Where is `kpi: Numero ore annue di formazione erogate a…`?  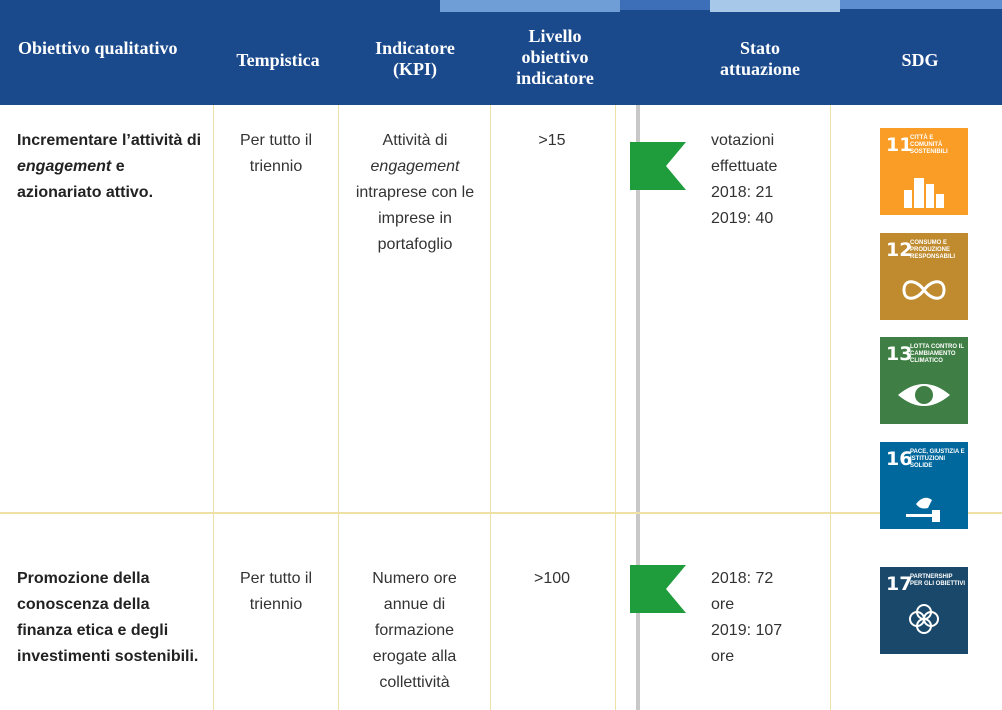 kpi: Numero ore annue di formazione erogate a… is located at coordinates (414, 630).